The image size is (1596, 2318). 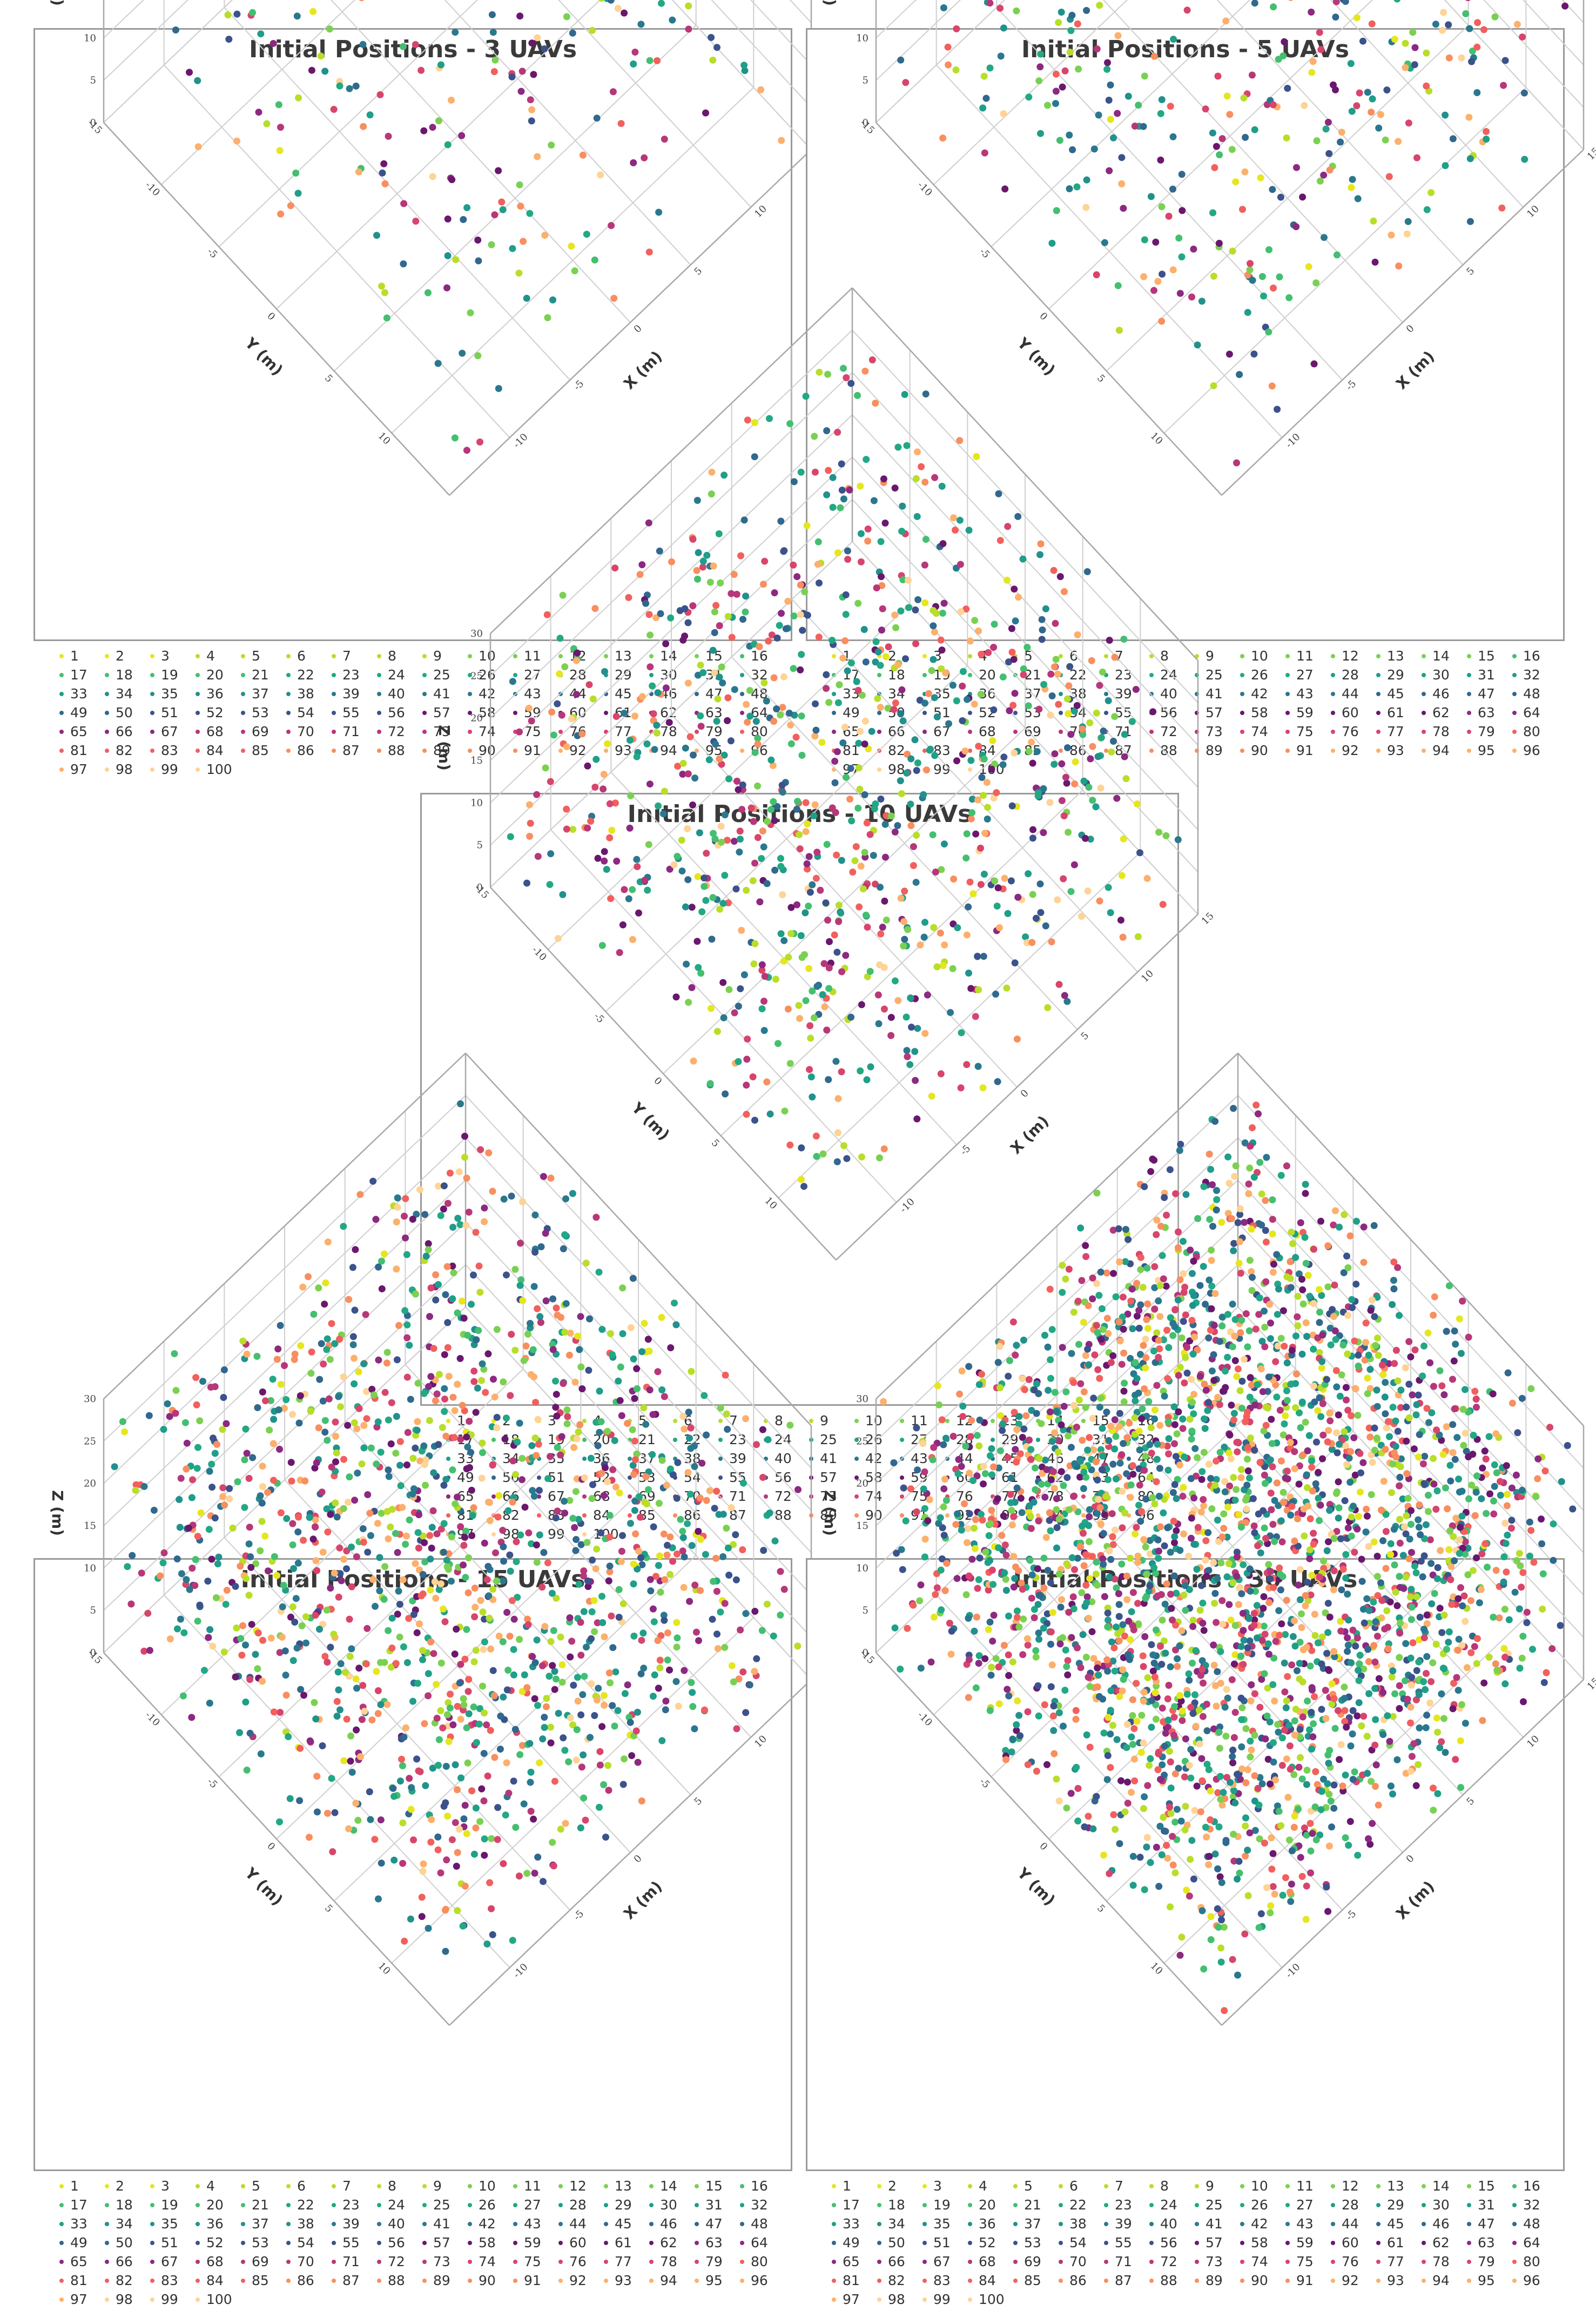 I want to click on legend-item: 67, so click(x=945, y=732).